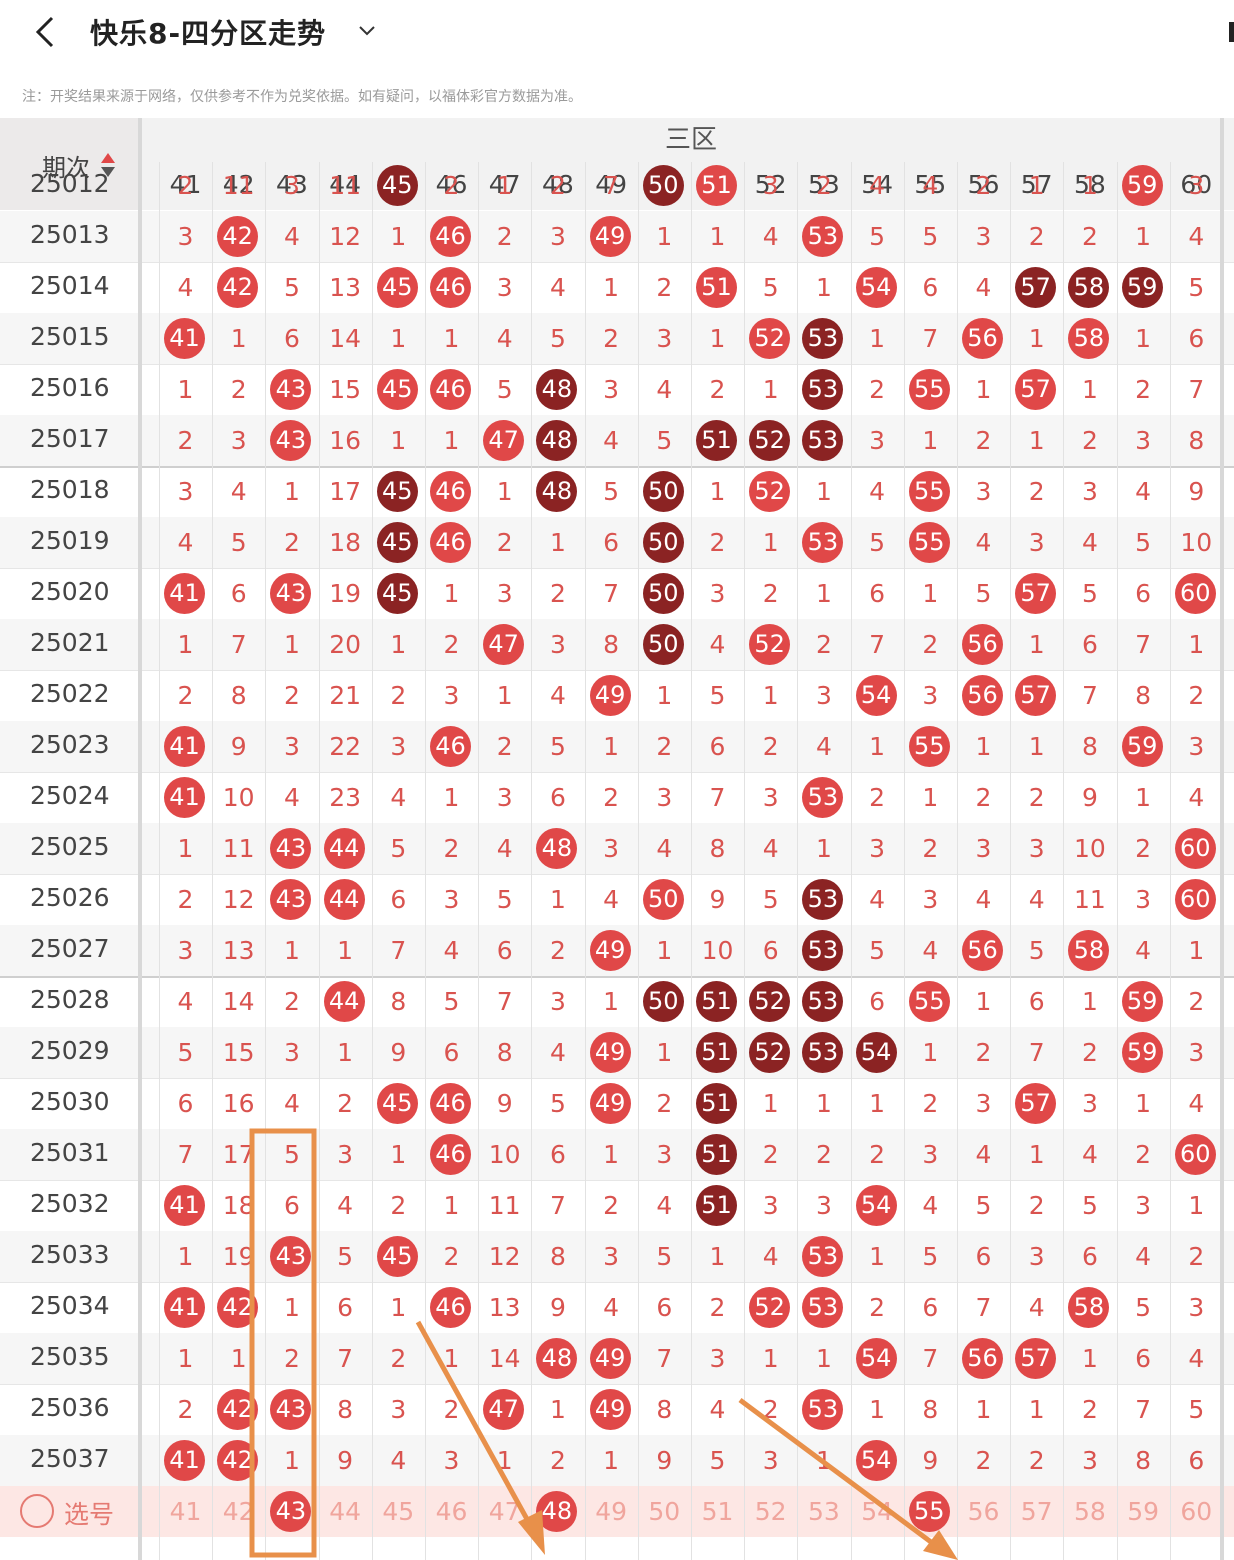  What do you see at coordinates (450, 389) in the screenshot?
I see `drawn-number-ball: 46` at bounding box center [450, 389].